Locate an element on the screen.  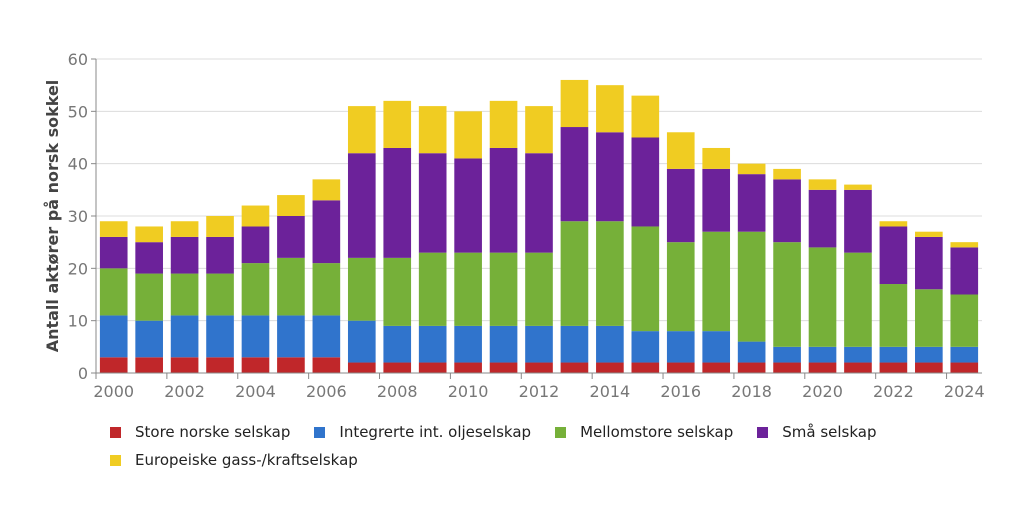
legend-label: Mellomstore selskap is located at coordinates (657, 432).